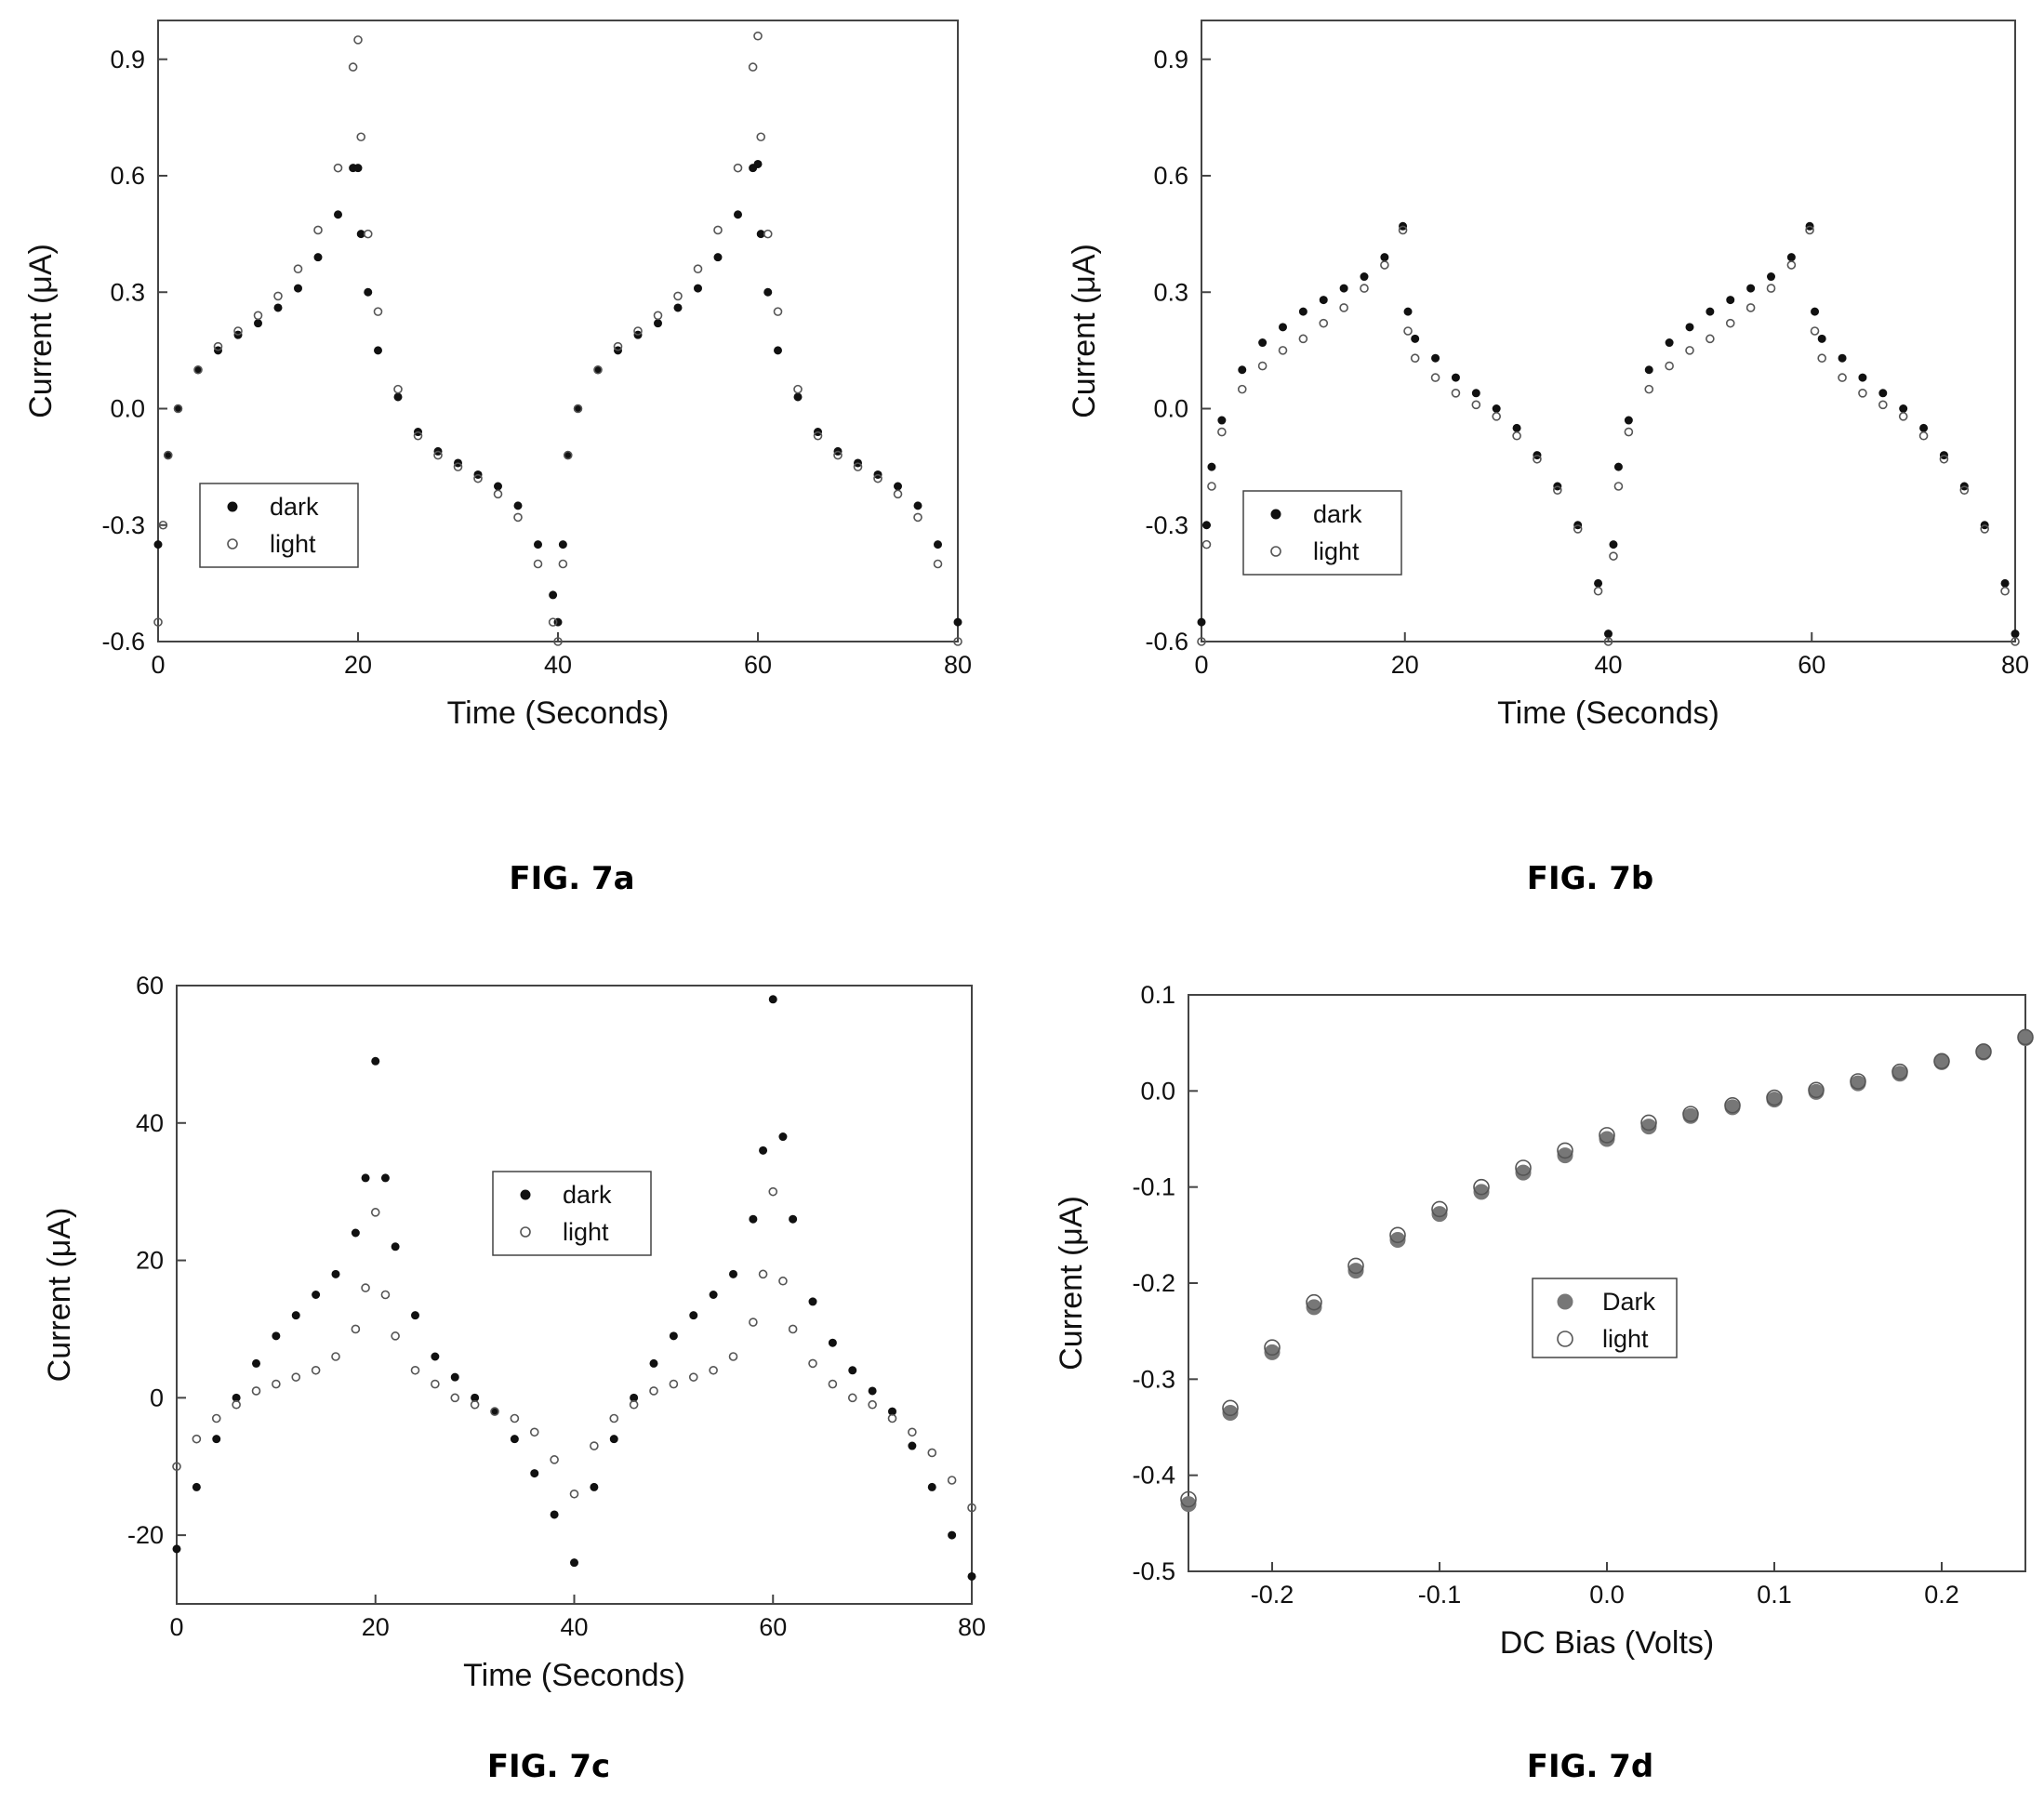 The image size is (2044, 1801). I want to click on y-tick-label: -0.1, so click(1153, 1187).